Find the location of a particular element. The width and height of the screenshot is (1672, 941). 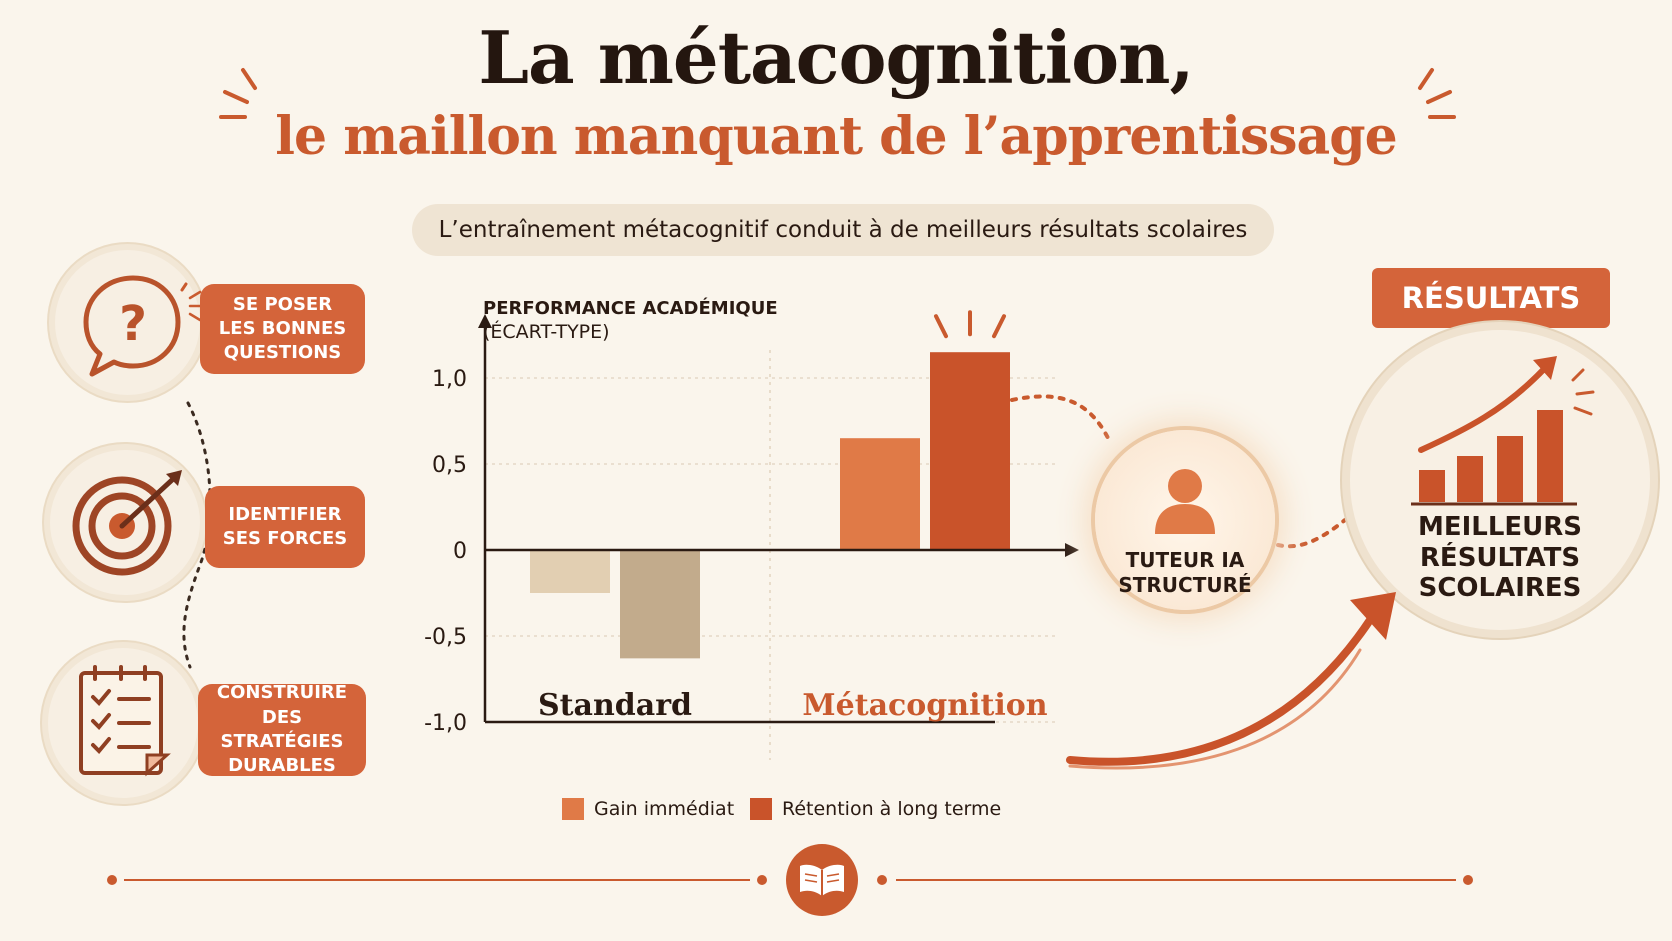

step-questions-label: SE POSER LES BONNES QUESTIONS is located at coordinates (282, 329).